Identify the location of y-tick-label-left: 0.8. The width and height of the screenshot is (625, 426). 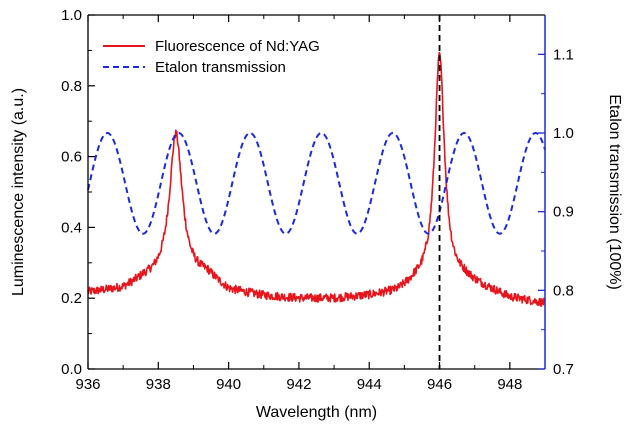
(71, 86).